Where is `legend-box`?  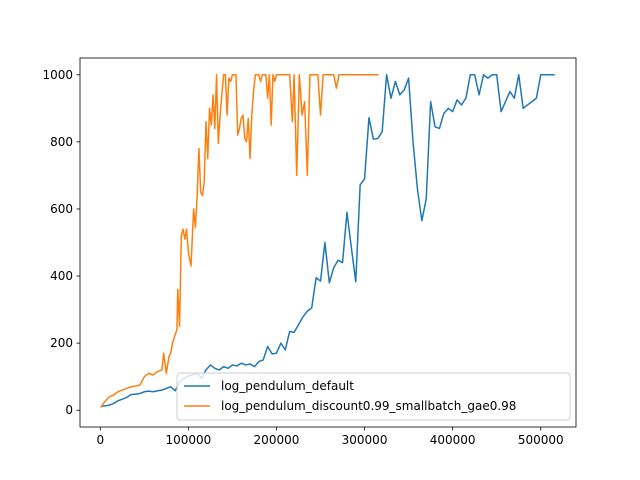 legend-box is located at coordinates (373, 396).